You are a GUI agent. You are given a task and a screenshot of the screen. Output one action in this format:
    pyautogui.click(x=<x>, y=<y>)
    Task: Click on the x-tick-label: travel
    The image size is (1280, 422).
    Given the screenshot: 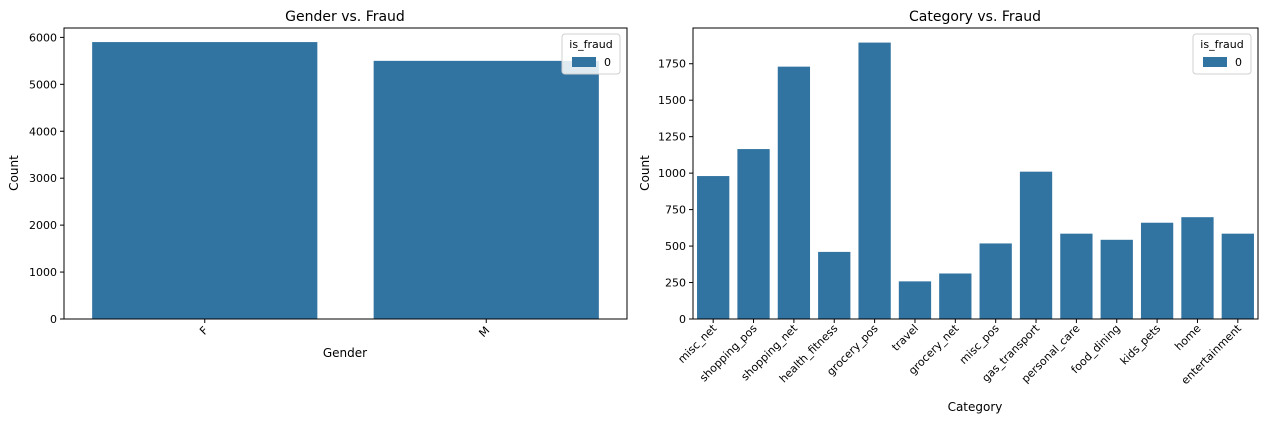 What is the action you would take?
    pyautogui.click(x=905, y=338)
    